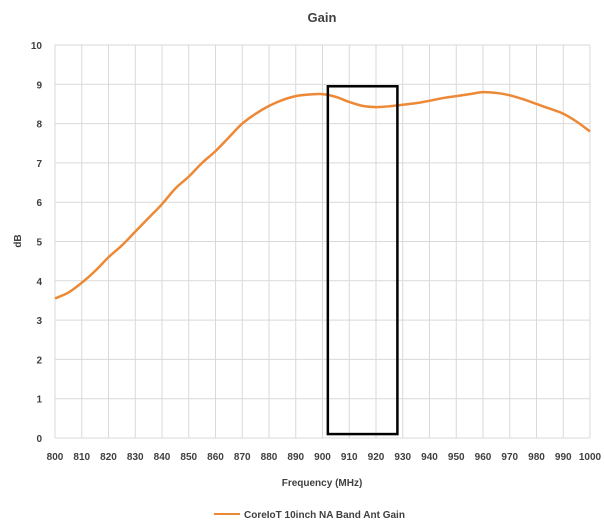  What do you see at coordinates (39, 203) in the screenshot?
I see `y-tick-label: 6` at bounding box center [39, 203].